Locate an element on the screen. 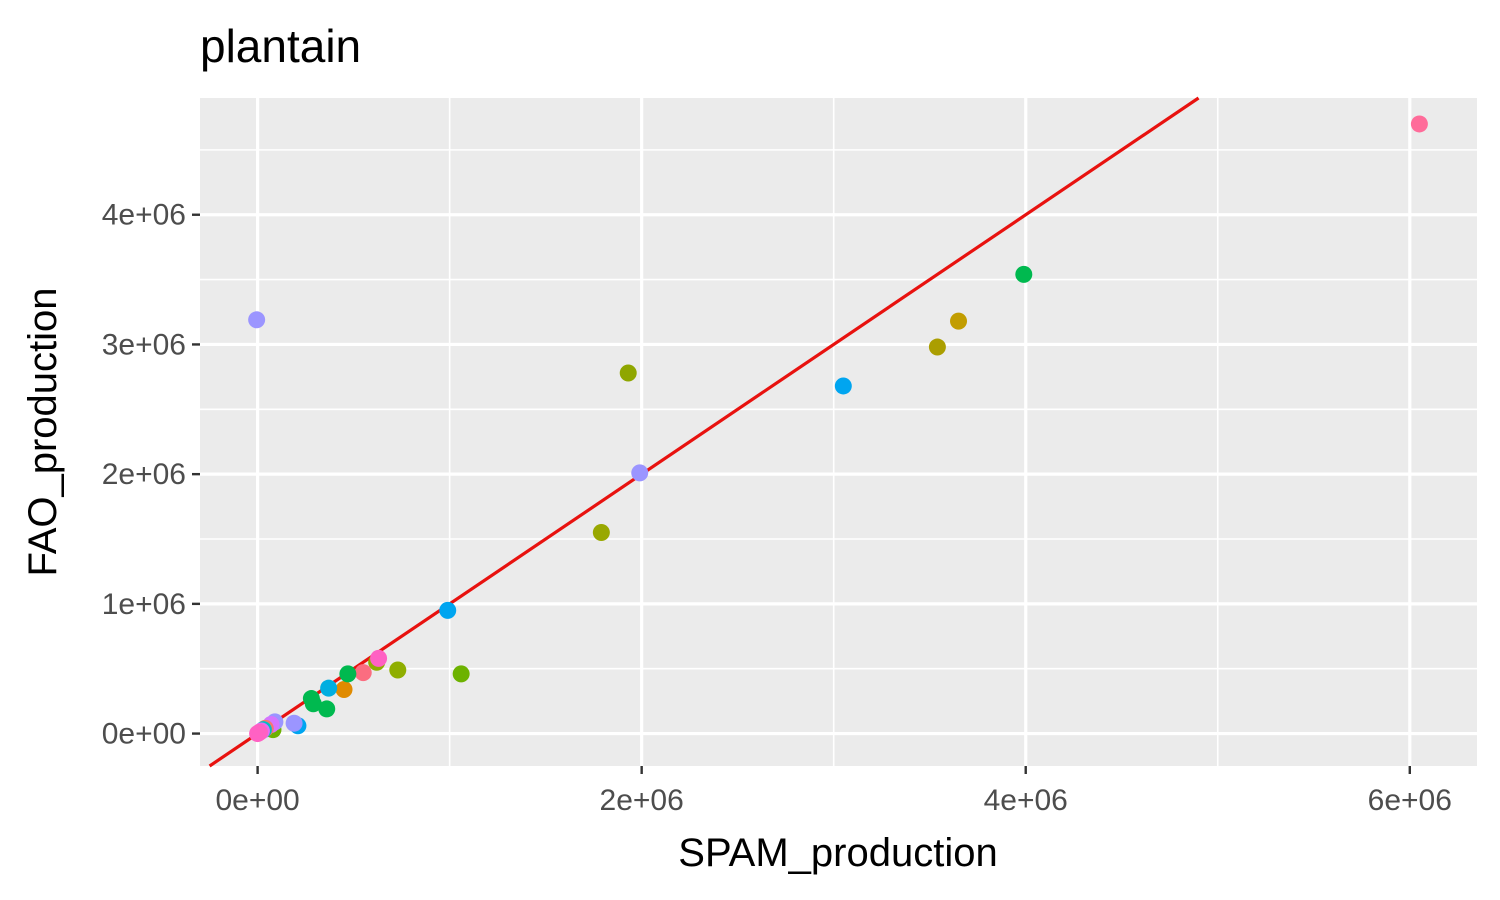  y-axis: 0e+00 1e+06 2e+06 3e+06 4e+06 is located at coordinates (151, 475).